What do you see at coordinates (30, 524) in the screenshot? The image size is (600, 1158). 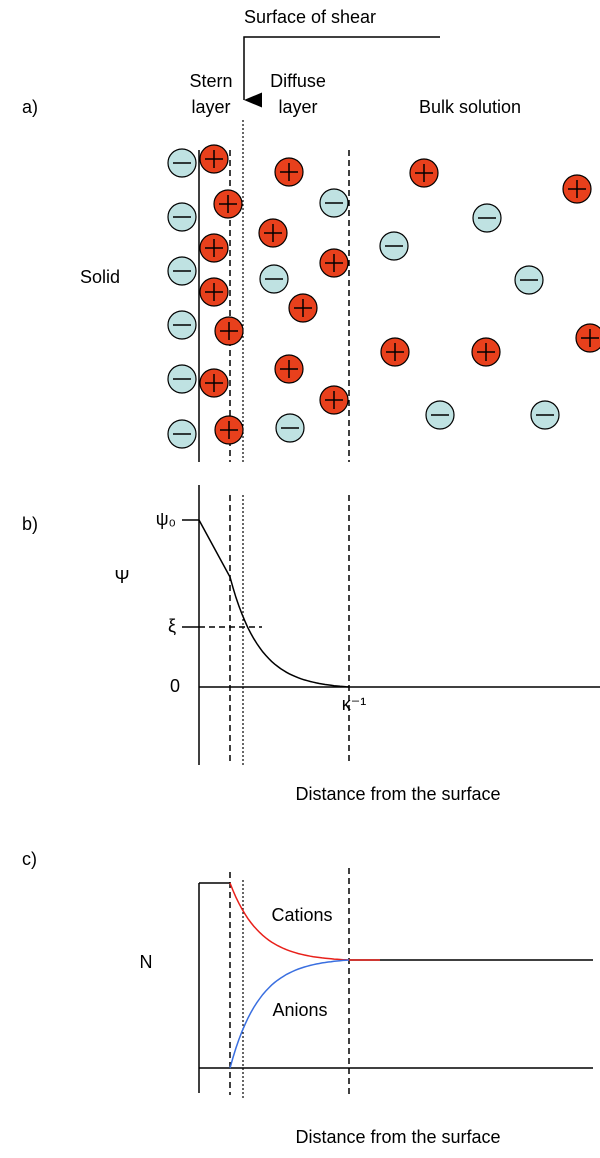 I see `panel-label: b)` at bounding box center [30, 524].